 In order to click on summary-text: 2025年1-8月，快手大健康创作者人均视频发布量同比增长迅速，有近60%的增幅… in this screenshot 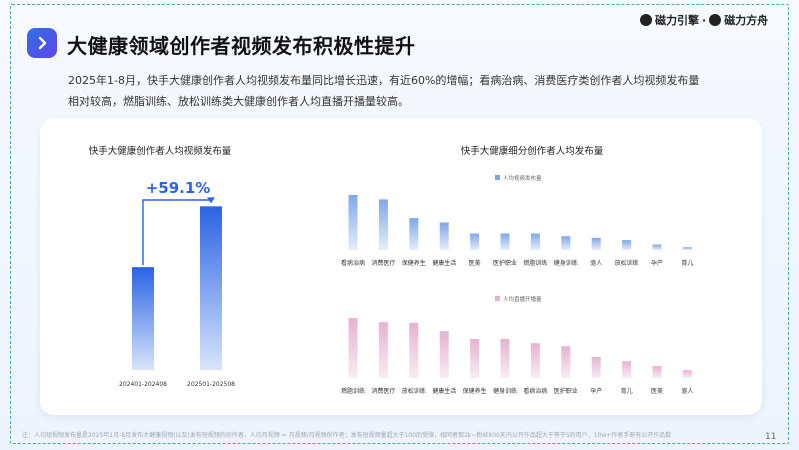, I will do `click(384, 91)`.